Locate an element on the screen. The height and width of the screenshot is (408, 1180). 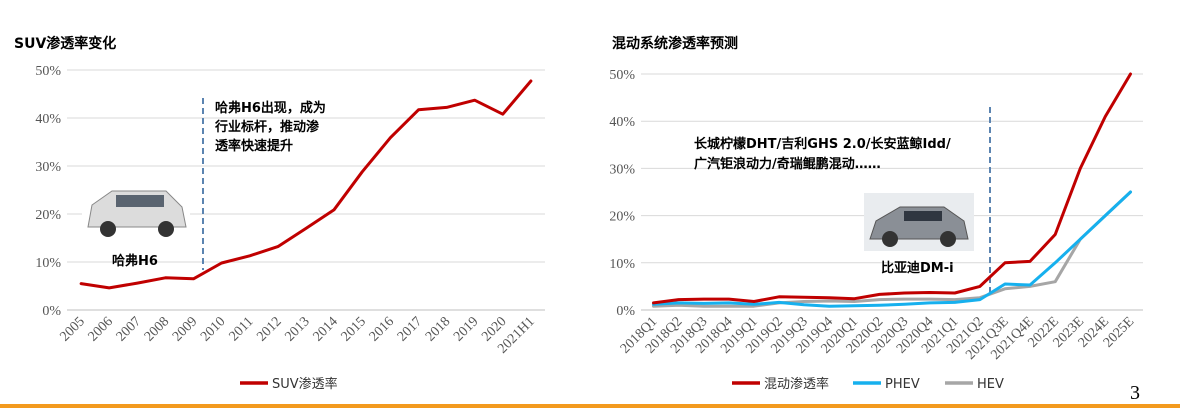
annotation-line: 哈弗H6出现，成为 is located at coordinates (270, 108).